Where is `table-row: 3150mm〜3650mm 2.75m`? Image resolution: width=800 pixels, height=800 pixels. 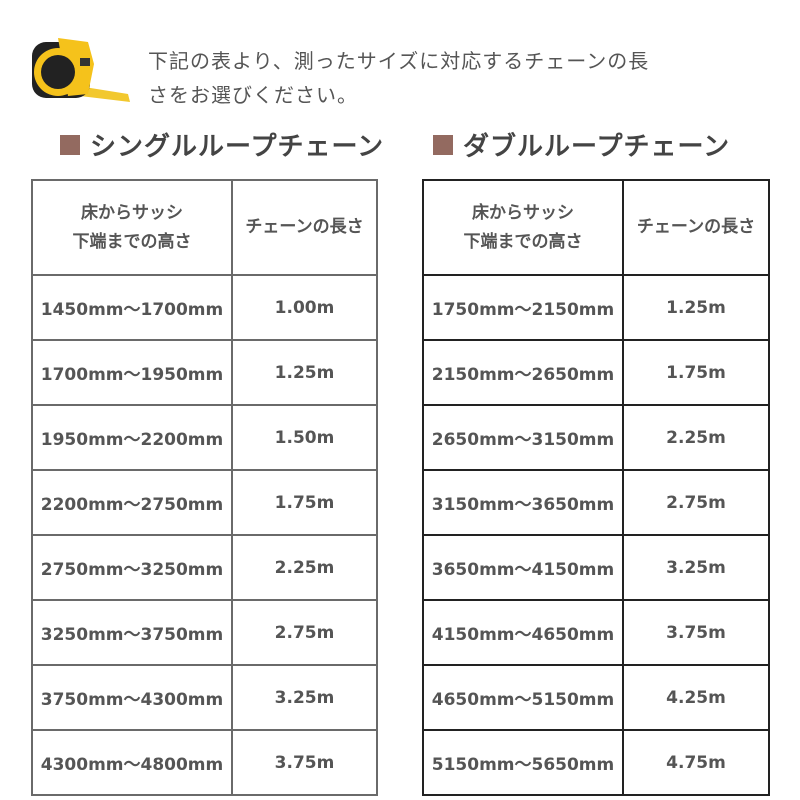
table-row: 3150mm〜3650mm 2.75m is located at coordinates (596, 502).